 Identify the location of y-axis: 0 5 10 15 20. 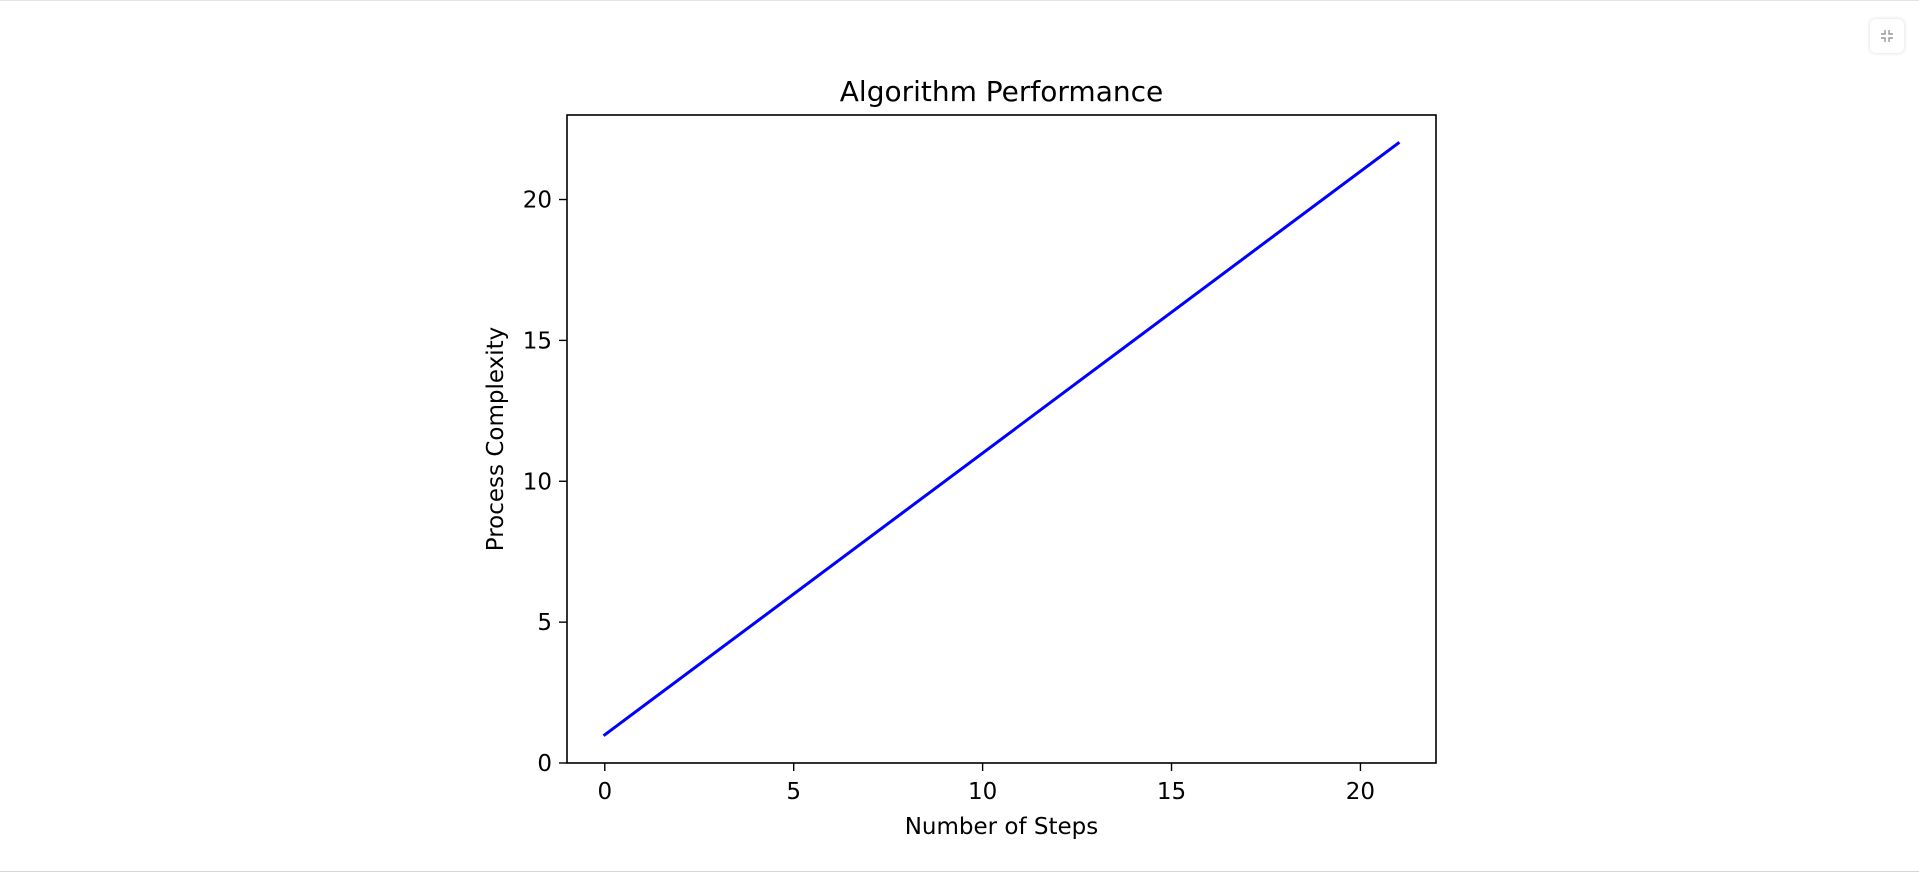
(545, 482).